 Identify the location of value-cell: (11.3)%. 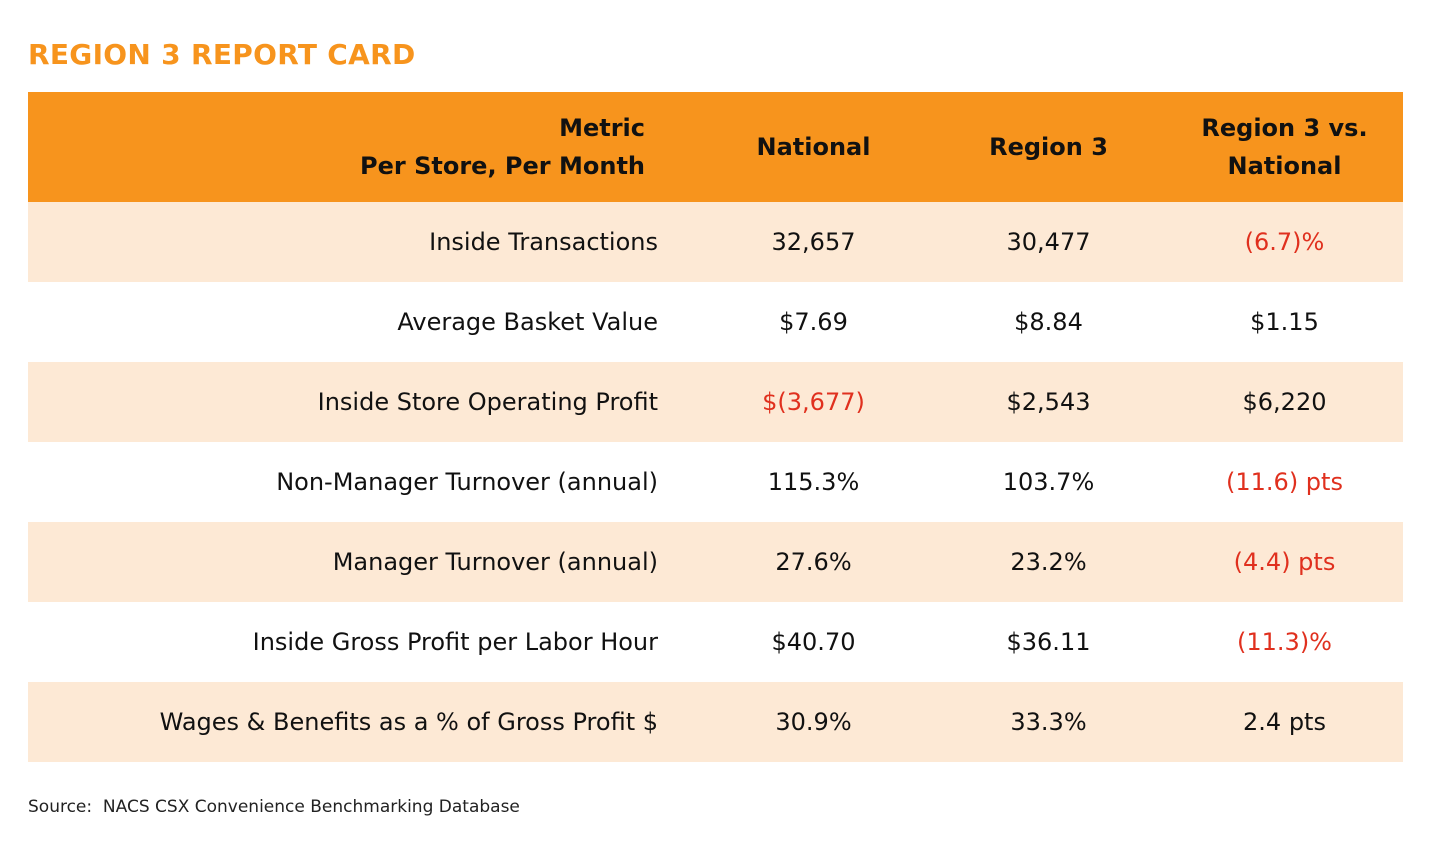
(1284, 642).